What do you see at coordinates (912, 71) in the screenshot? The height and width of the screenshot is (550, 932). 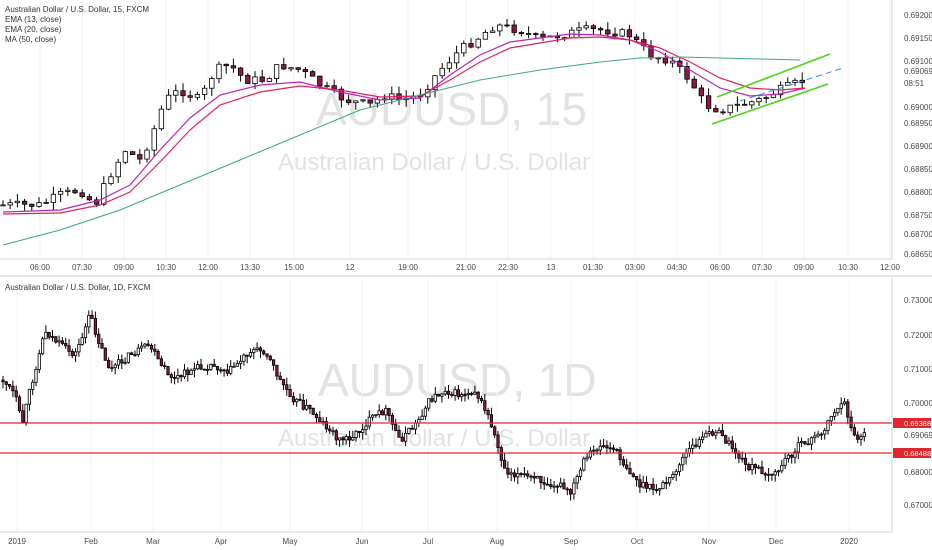 I see `last-price-box` at bounding box center [912, 71].